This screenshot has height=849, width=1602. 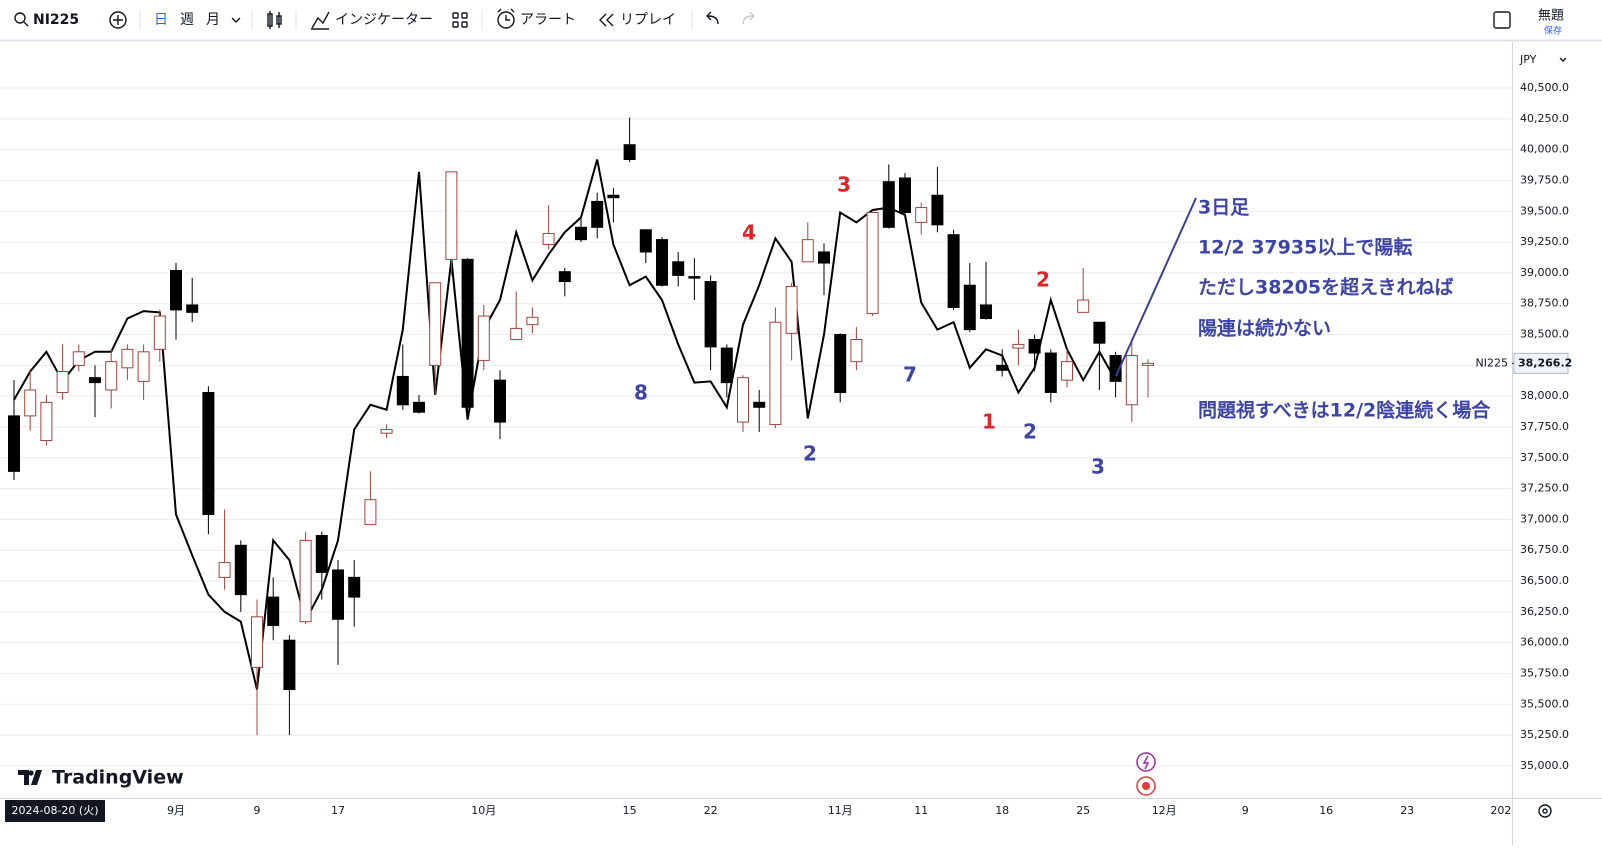 I want to click on crosshair-date-bg, so click(x=55, y=811).